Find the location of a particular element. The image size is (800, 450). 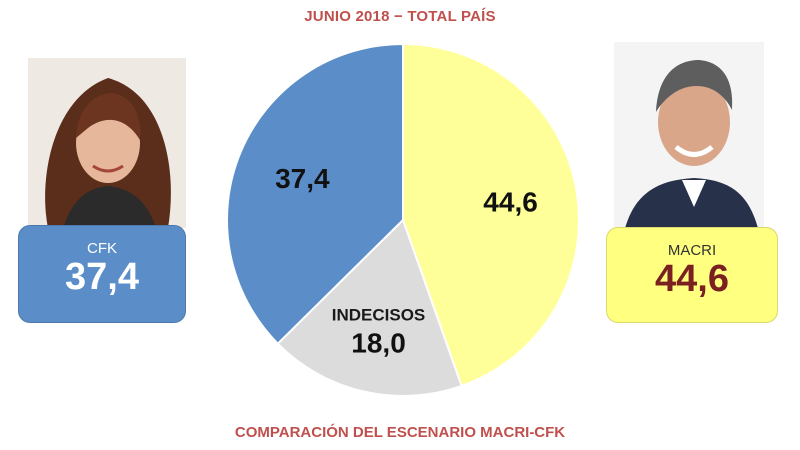

cfk-photo is located at coordinates (107, 143).